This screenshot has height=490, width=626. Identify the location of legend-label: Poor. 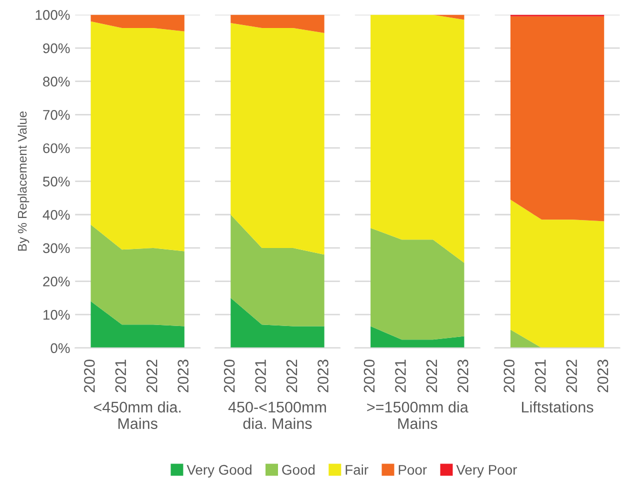
(412, 470).